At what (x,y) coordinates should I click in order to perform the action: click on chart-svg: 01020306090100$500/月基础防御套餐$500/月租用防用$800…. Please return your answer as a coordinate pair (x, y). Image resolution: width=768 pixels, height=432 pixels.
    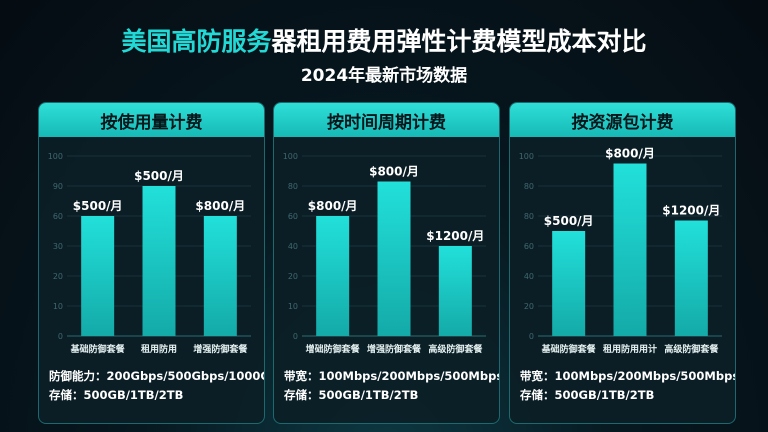
    Looking at the image, I should click on (149, 253).